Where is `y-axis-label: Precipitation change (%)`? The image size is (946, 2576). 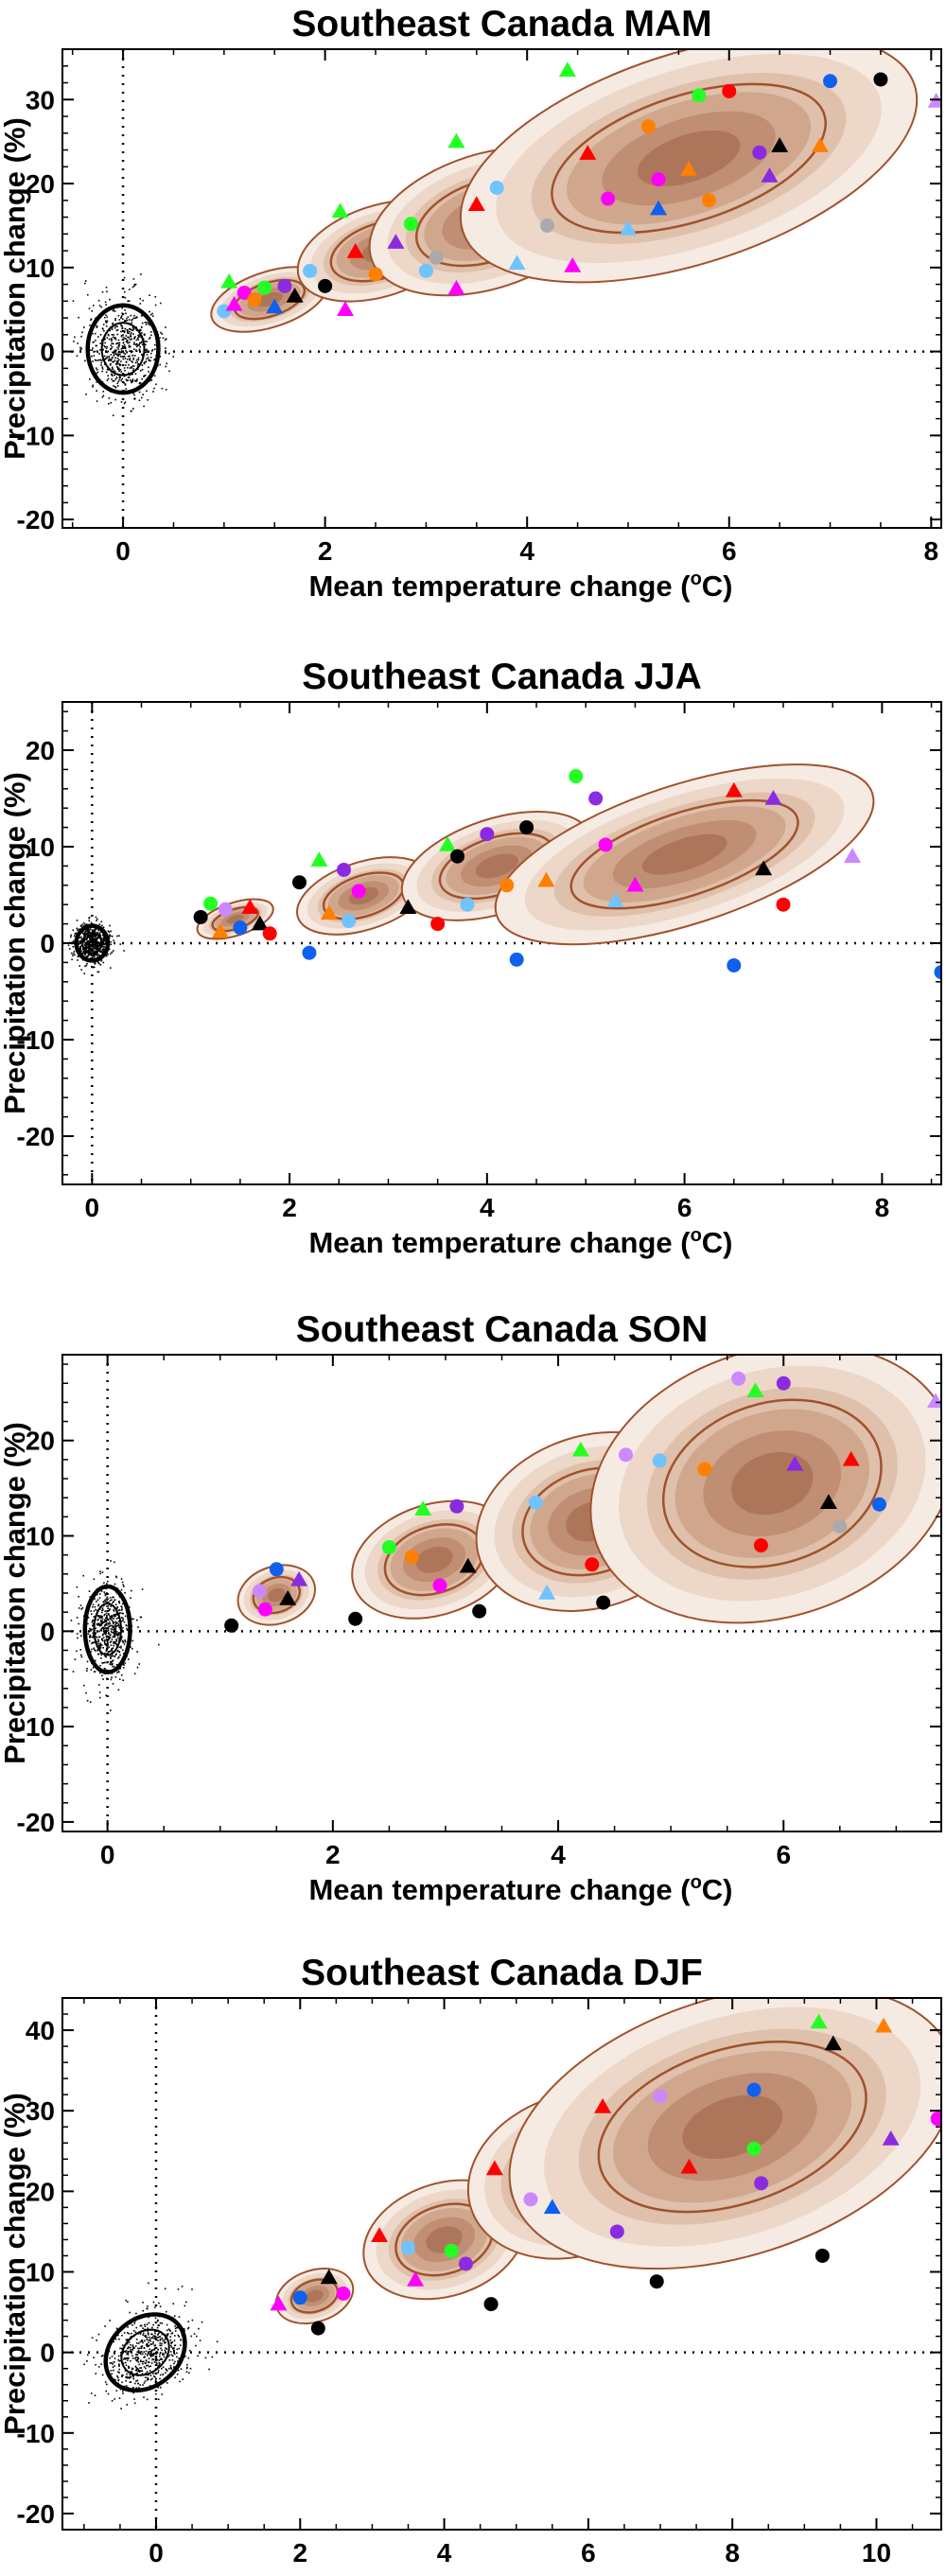
y-axis-label: Precipitation change (%) is located at coordinates (15, 943).